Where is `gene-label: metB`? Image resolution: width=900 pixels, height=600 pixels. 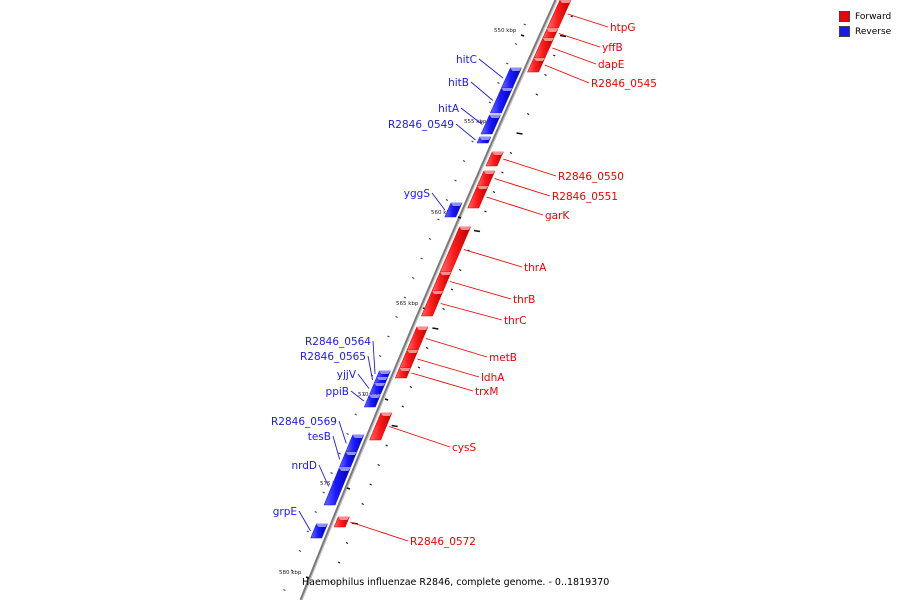
gene-label: metB is located at coordinates (503, 358).